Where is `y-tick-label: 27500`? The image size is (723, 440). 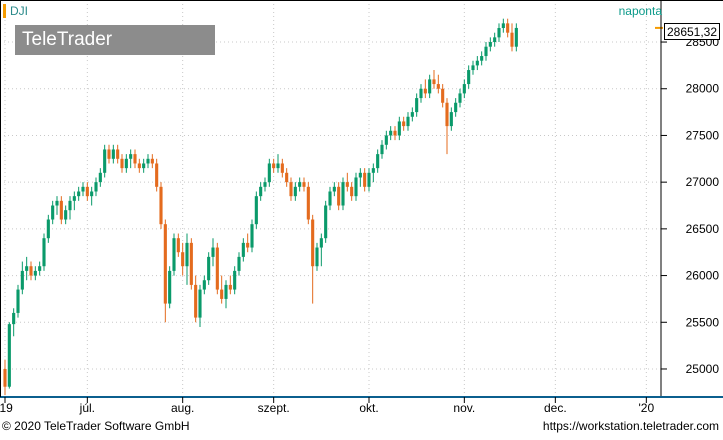 y-tick-label: 27500 is located at coordinates (703, 135).